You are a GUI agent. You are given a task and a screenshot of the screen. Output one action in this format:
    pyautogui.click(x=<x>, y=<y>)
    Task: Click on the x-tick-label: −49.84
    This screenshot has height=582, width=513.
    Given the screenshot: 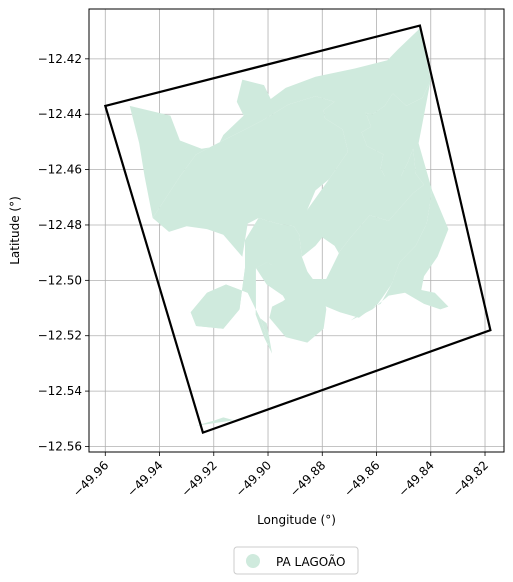 What is the action you would take?
    pyautogui.click(x=416, y=478)
    